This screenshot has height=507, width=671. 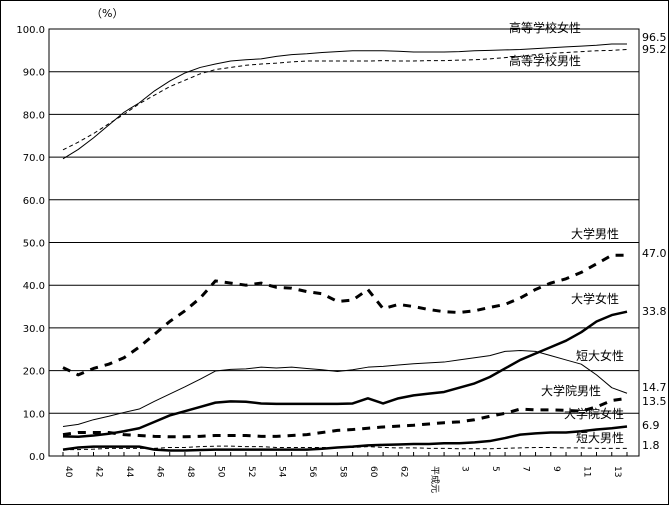 What do you see at coordinates (34, 329) in the screenshot?
I see `y-tick-label: 30.0` at bounding box center [34, 329].